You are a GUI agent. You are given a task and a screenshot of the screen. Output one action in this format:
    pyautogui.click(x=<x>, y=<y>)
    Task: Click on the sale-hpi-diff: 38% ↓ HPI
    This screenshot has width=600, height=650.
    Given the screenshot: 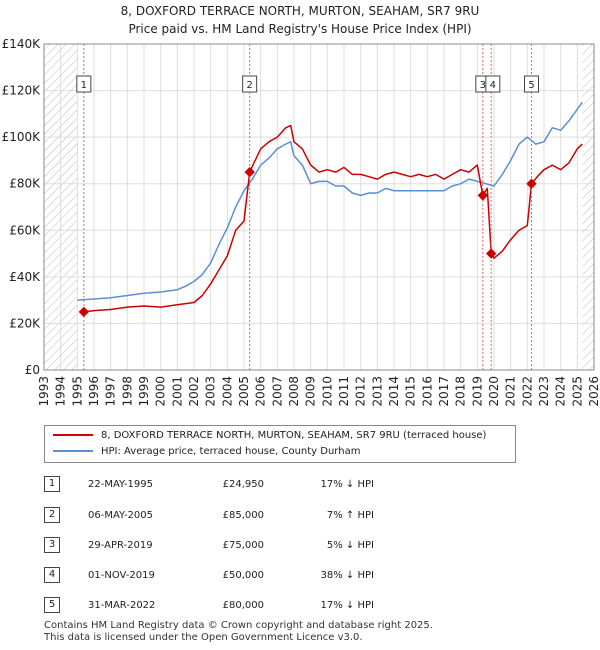 What is the action you would take?
    pyautogui.click(x=347, y=575)
    